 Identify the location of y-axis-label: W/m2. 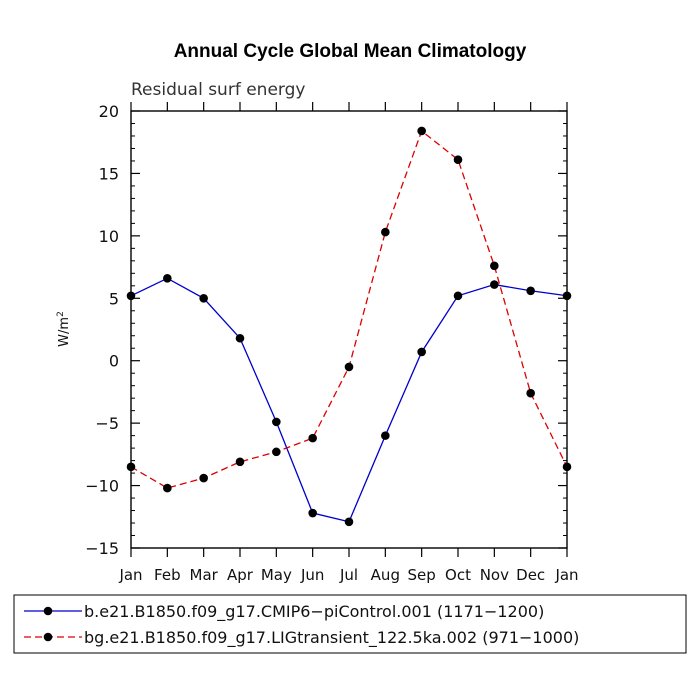
(64, 329).